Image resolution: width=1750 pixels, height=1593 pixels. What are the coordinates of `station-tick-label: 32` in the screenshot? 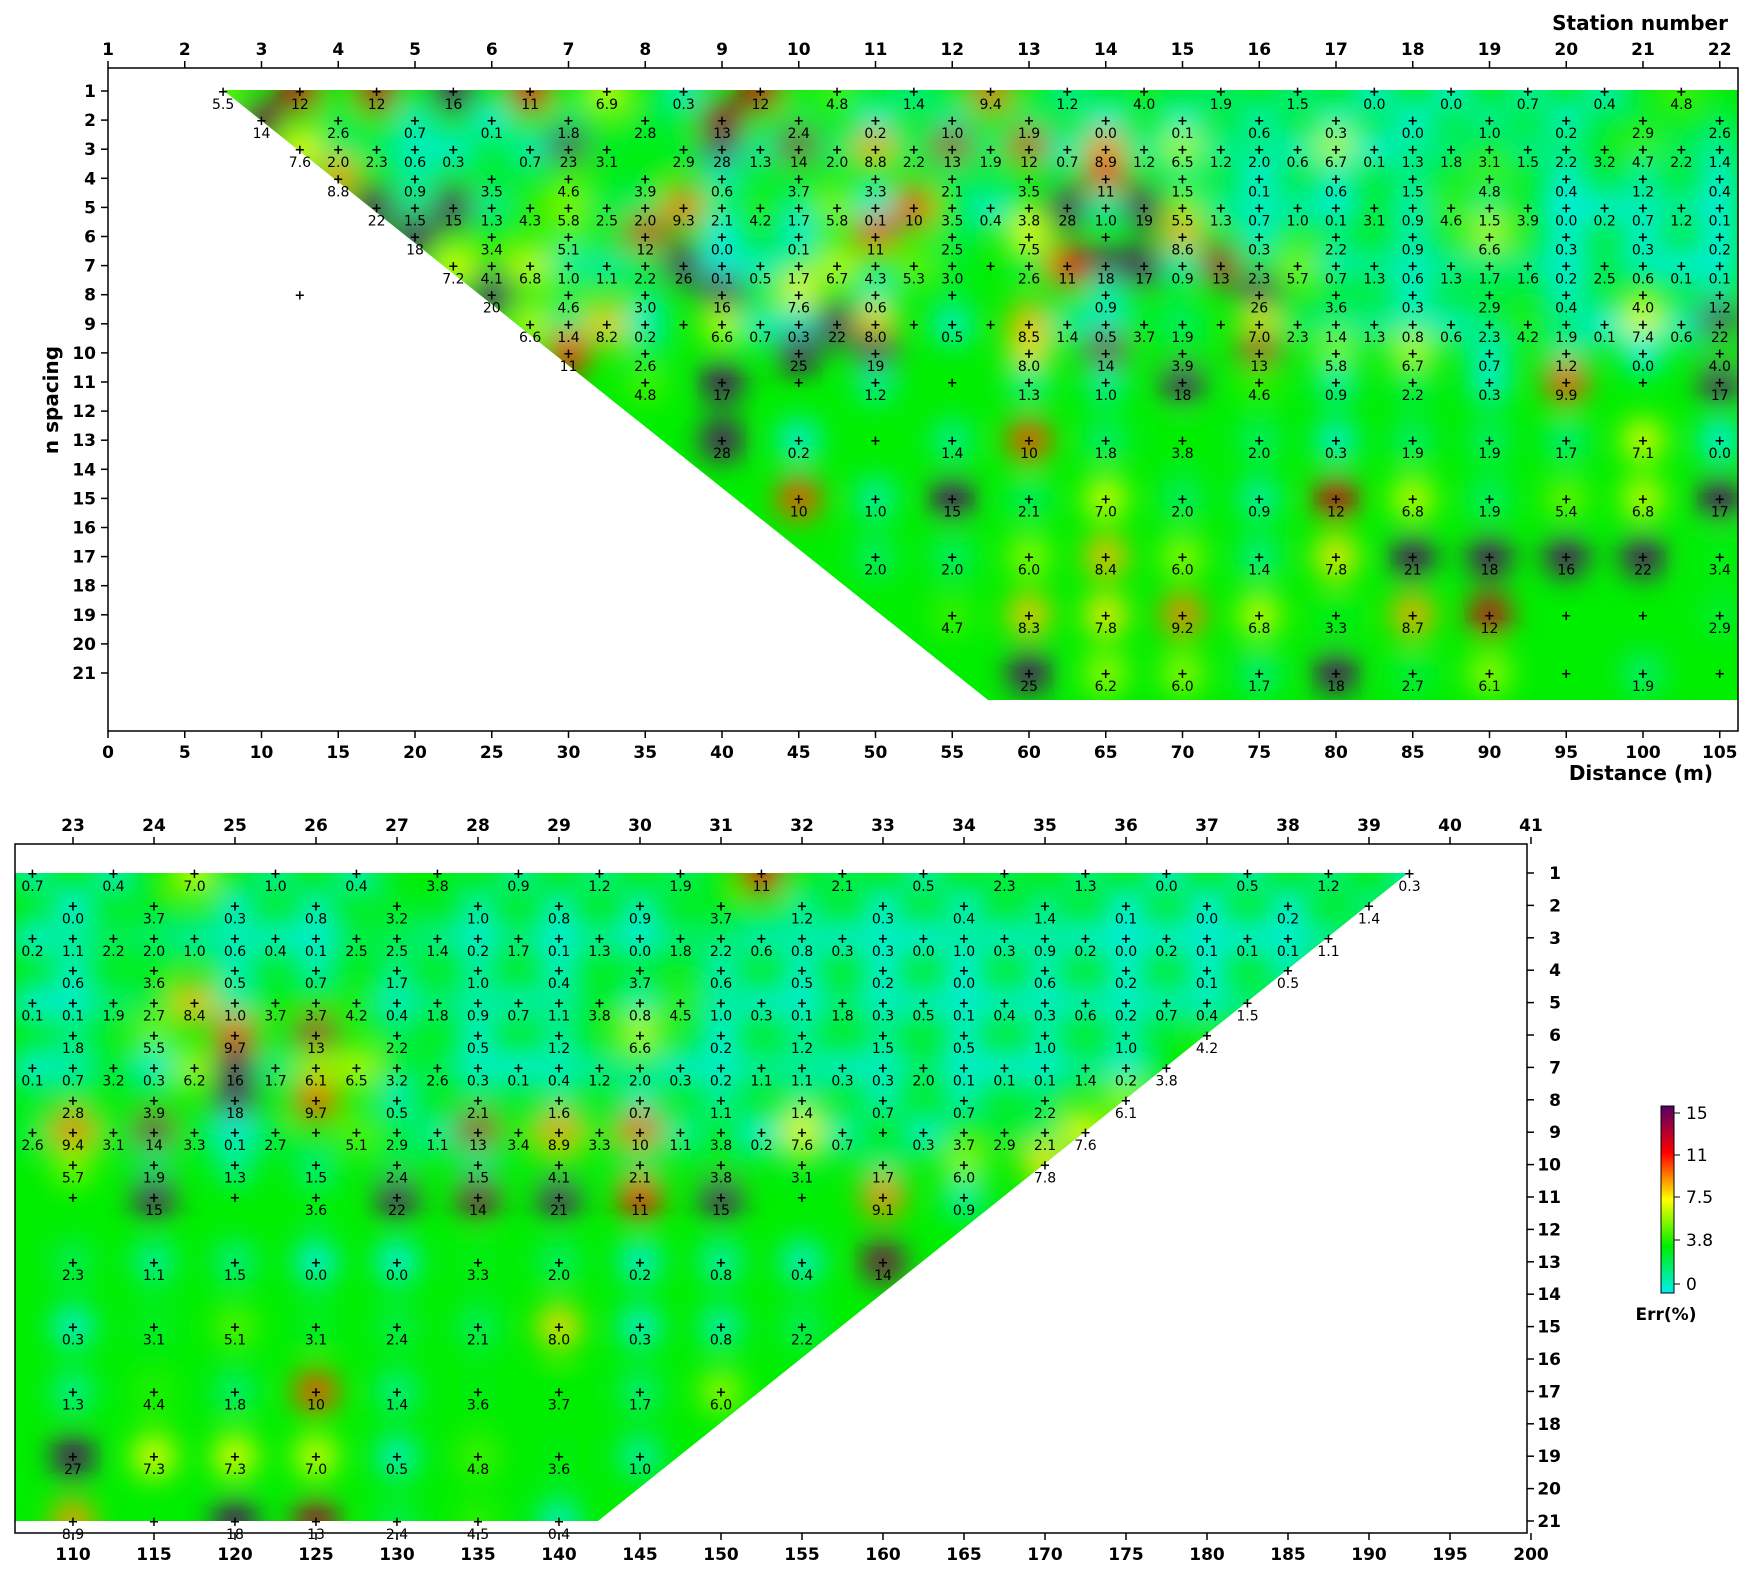 It's located at (802, 826).